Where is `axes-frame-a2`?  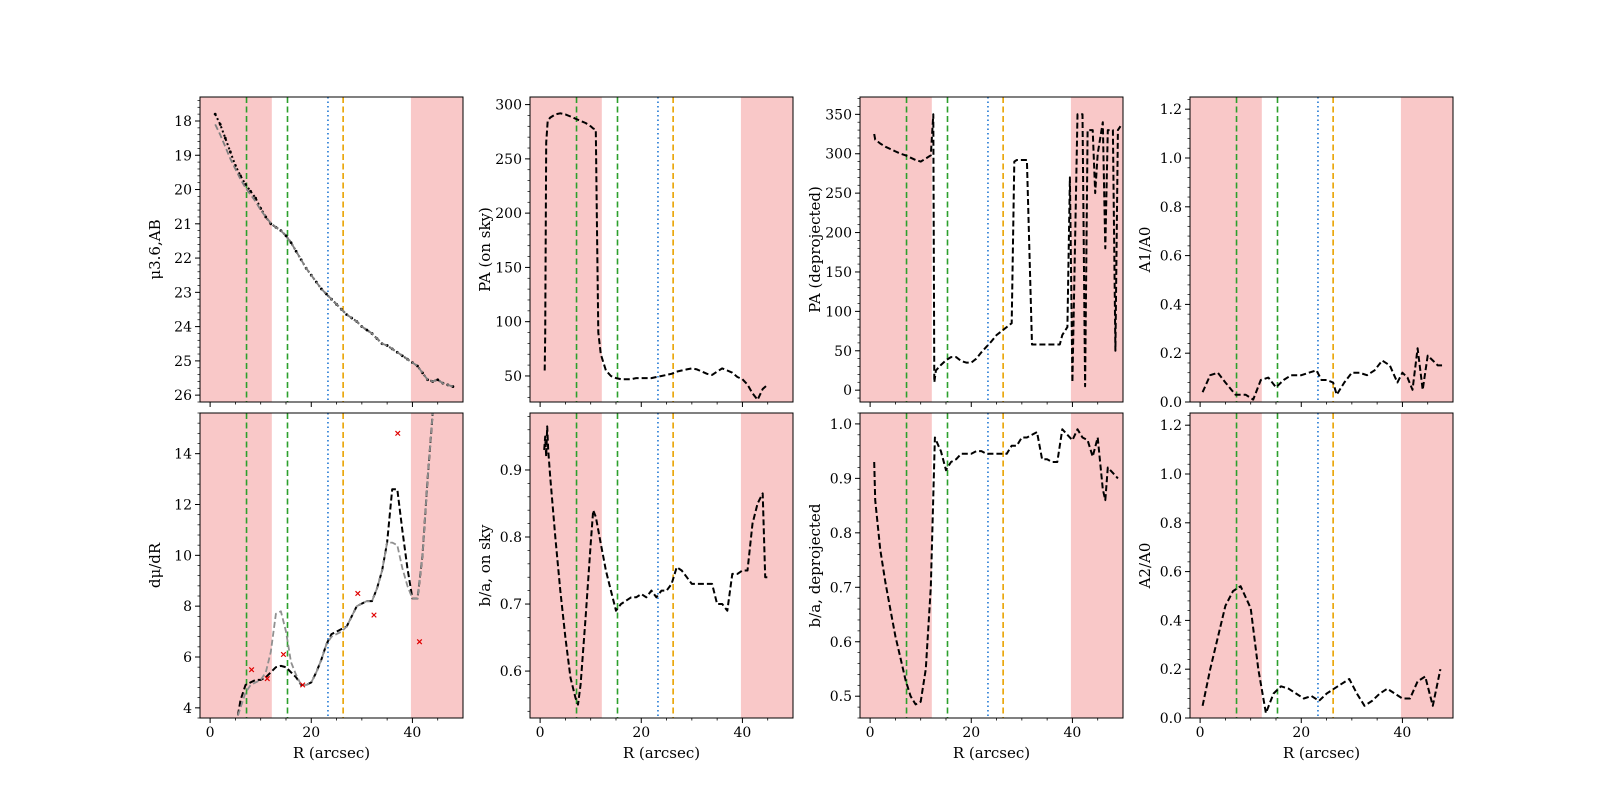
axes-frame-a2 is located at coordinates (1321, 565).